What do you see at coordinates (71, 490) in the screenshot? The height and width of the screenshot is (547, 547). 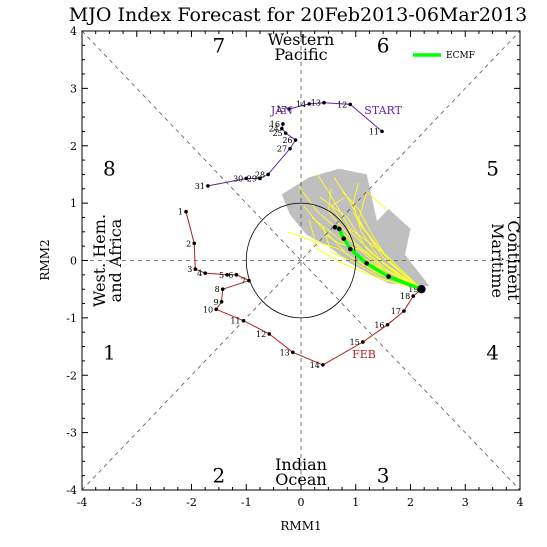 I see `y-tick-label: -4` at bounding box center [71, 490].